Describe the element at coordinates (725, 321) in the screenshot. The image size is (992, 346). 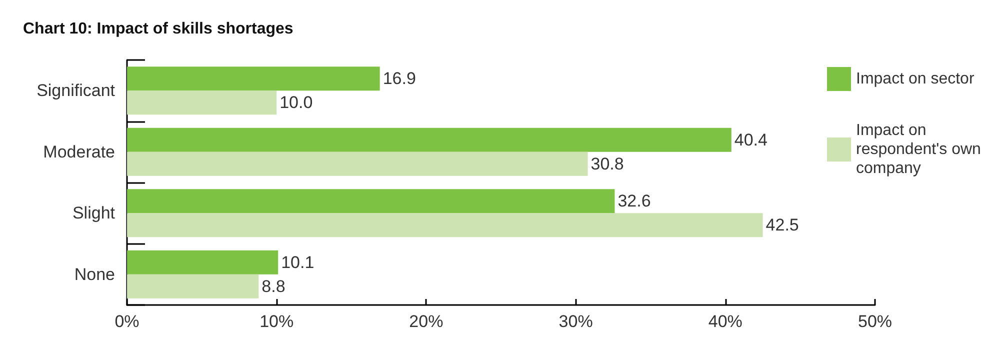
I see `x-tick-label: 40%` at that location.